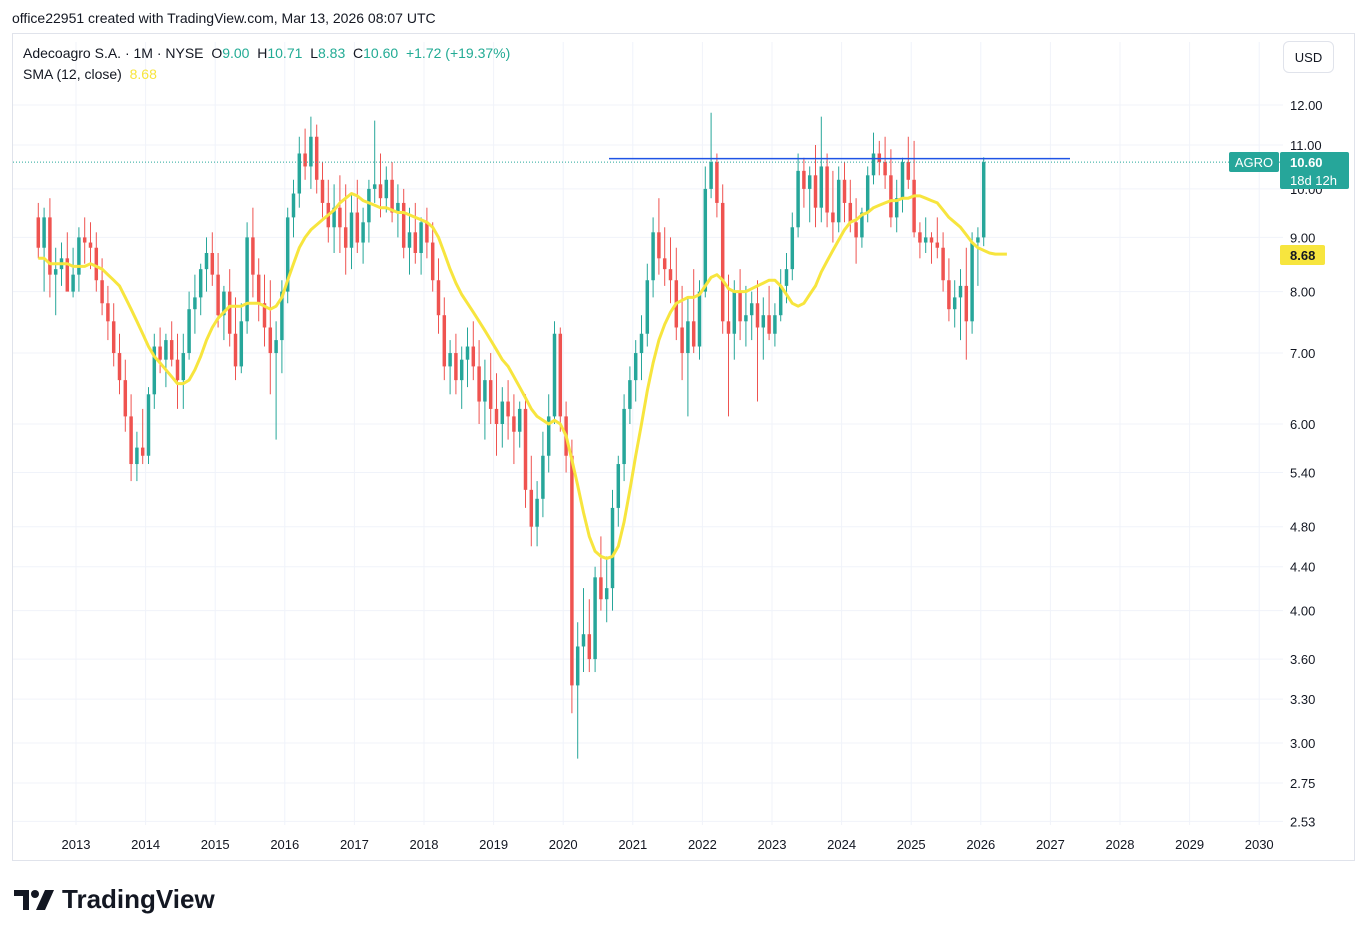 The height and width of the screenshot is (937, 1368). Describe the element at coordinates (493, 844) in the screenshot. I see `x-tick-label: 2019` at that location.